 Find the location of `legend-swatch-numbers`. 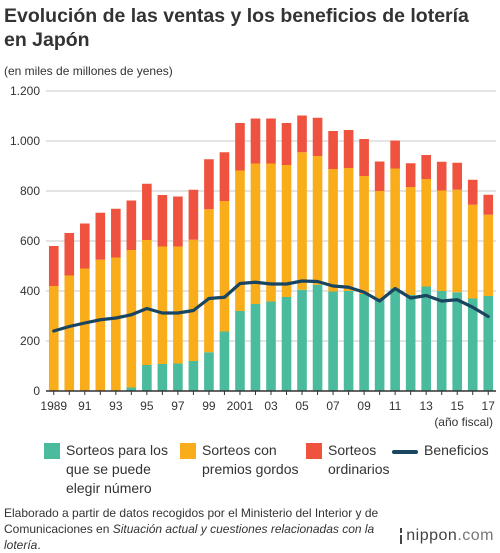

legend-swatch-numbers is located at coordinates (52, 451).